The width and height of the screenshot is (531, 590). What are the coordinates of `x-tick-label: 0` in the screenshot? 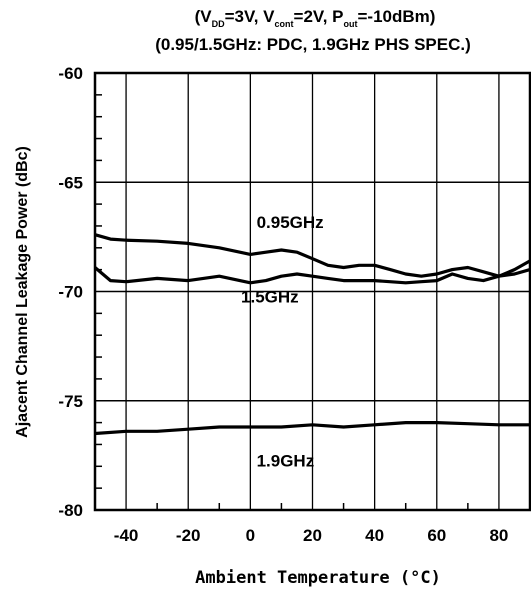 It's located at (250, 535).